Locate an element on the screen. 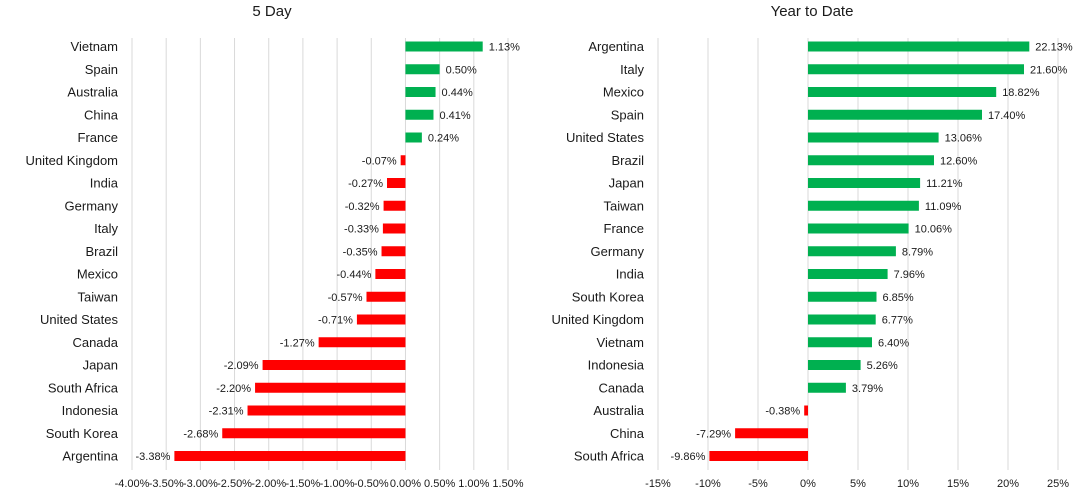  five-day-data-label: -0.33% is located at coordinates (361, 230).